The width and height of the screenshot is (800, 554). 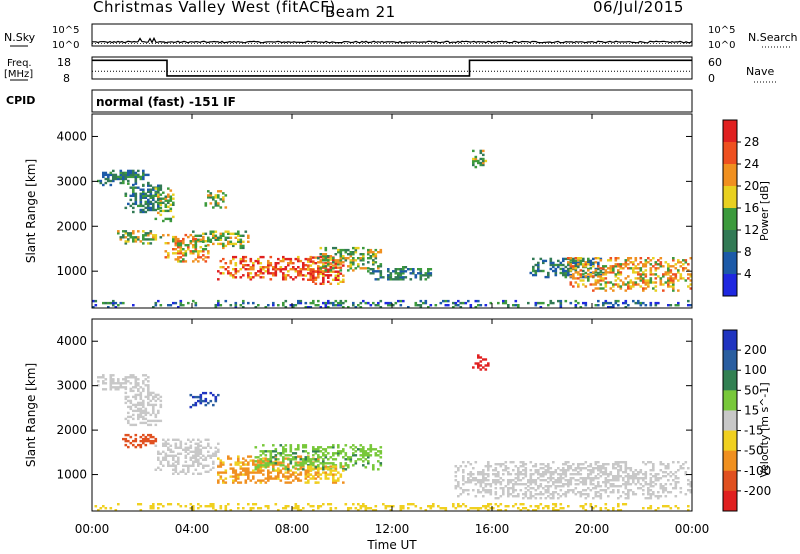 What do you see at coordinates (392, 529) in the screenshot?
I see `x-tick-label: 12:00` at bounding box center [392, 529].